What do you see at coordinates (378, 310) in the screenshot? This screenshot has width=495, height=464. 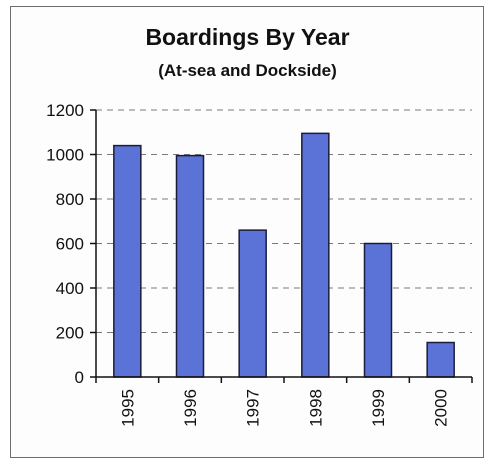 I see `bar-1999` at bounding box center [378, 310].